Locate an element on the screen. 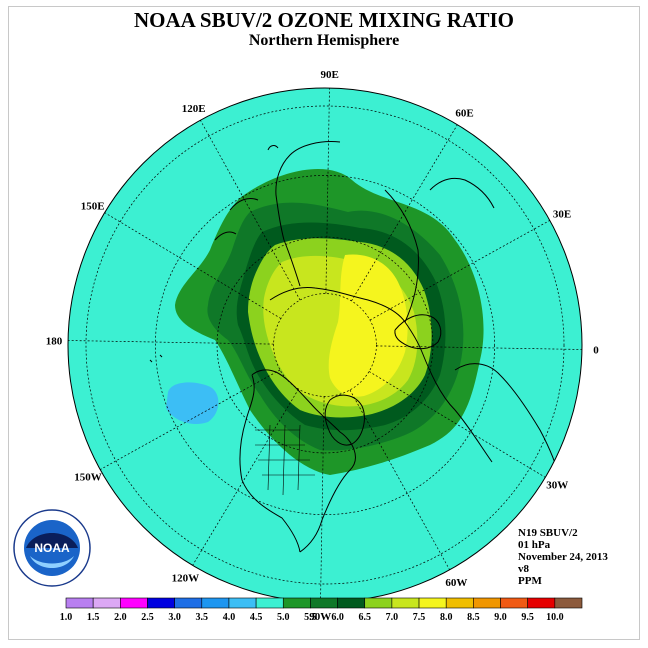  latitude-circle is located at coordinates (325, 345).